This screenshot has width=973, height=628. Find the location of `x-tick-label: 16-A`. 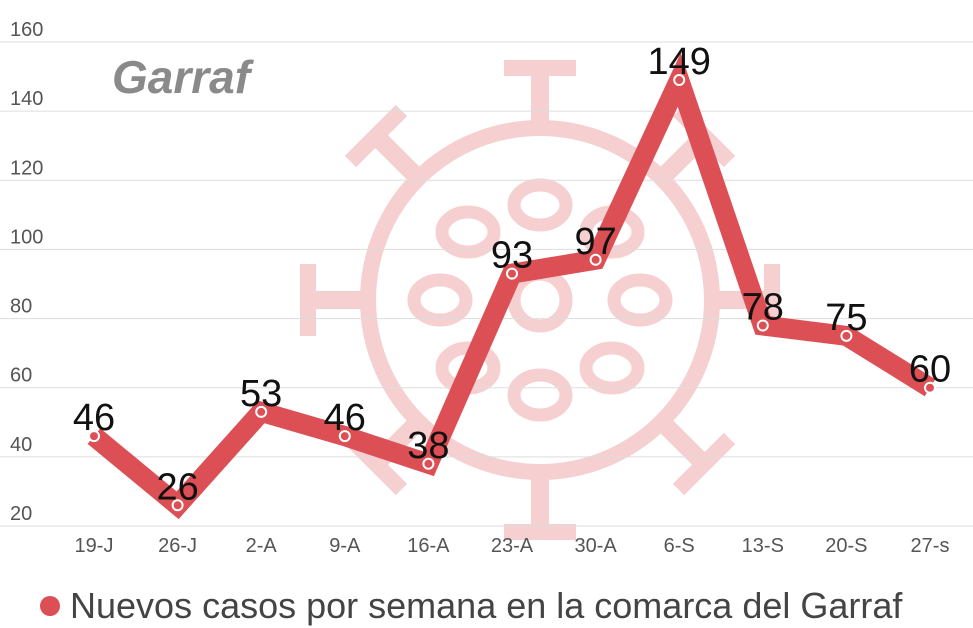

x-tick-label: 16-A is located at coordinates (428, 546).